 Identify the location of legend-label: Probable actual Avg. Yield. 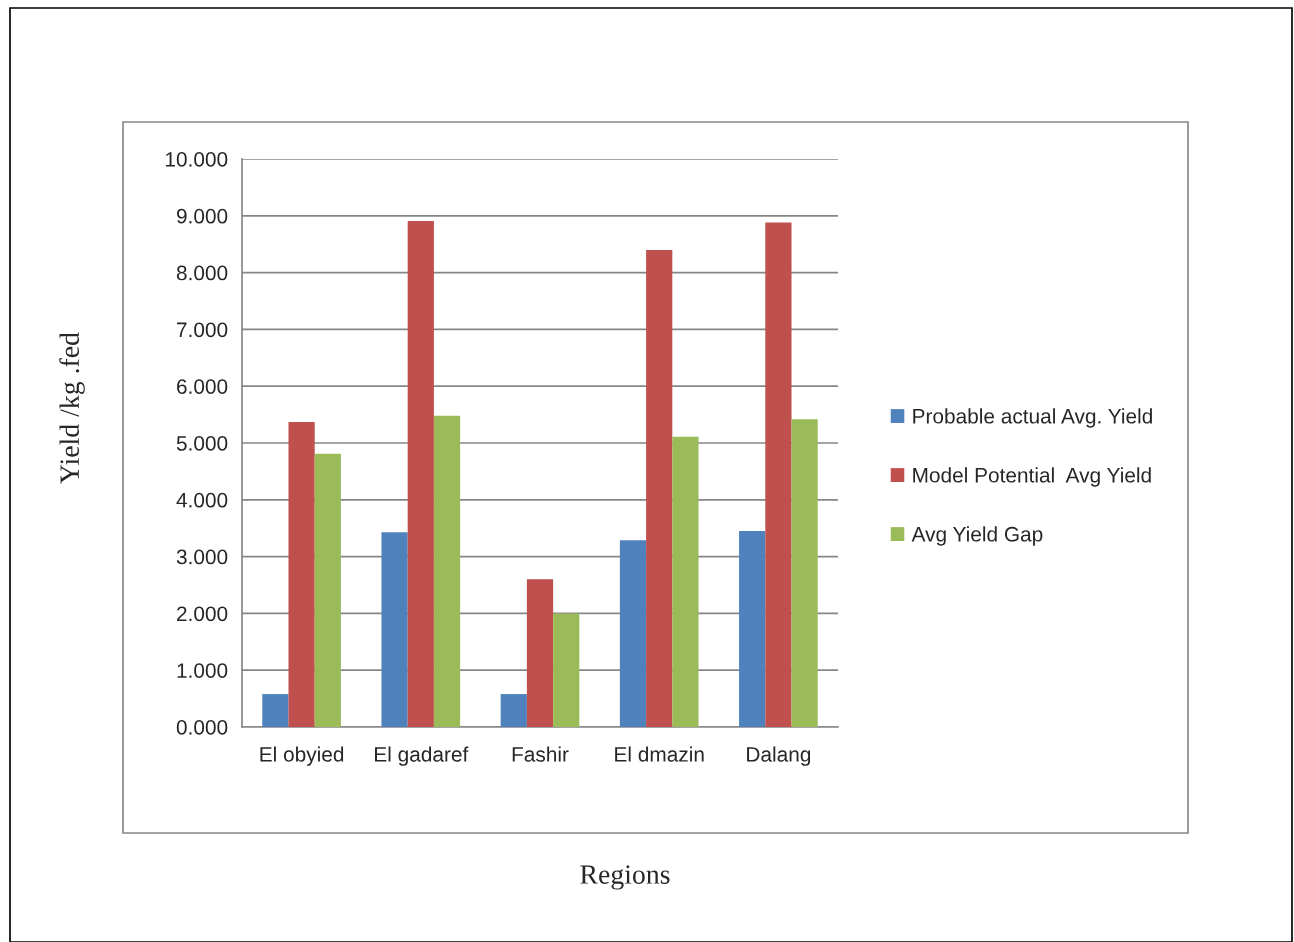
(1032, 418).